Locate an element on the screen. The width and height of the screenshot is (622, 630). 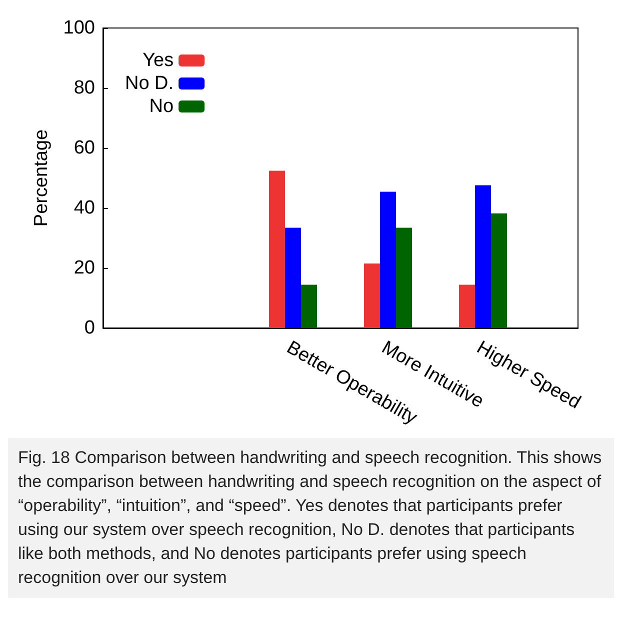
y-axis-title: Percentage is located at coordinates (41, 178).